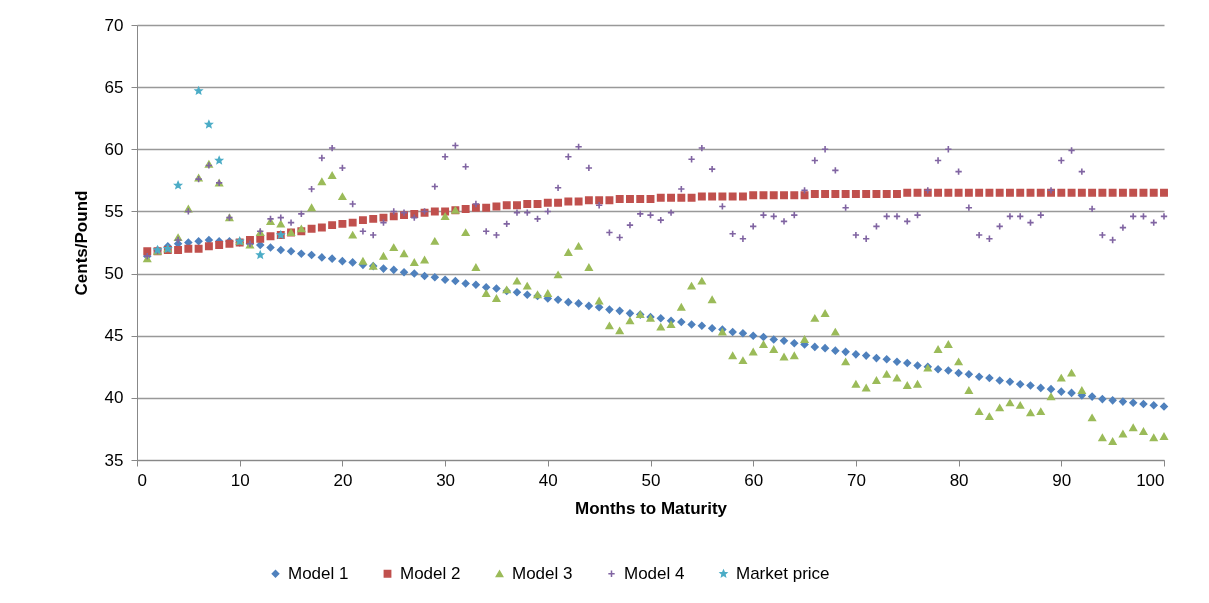  I want to click on y-tick-label: 45, so click(114, 336).